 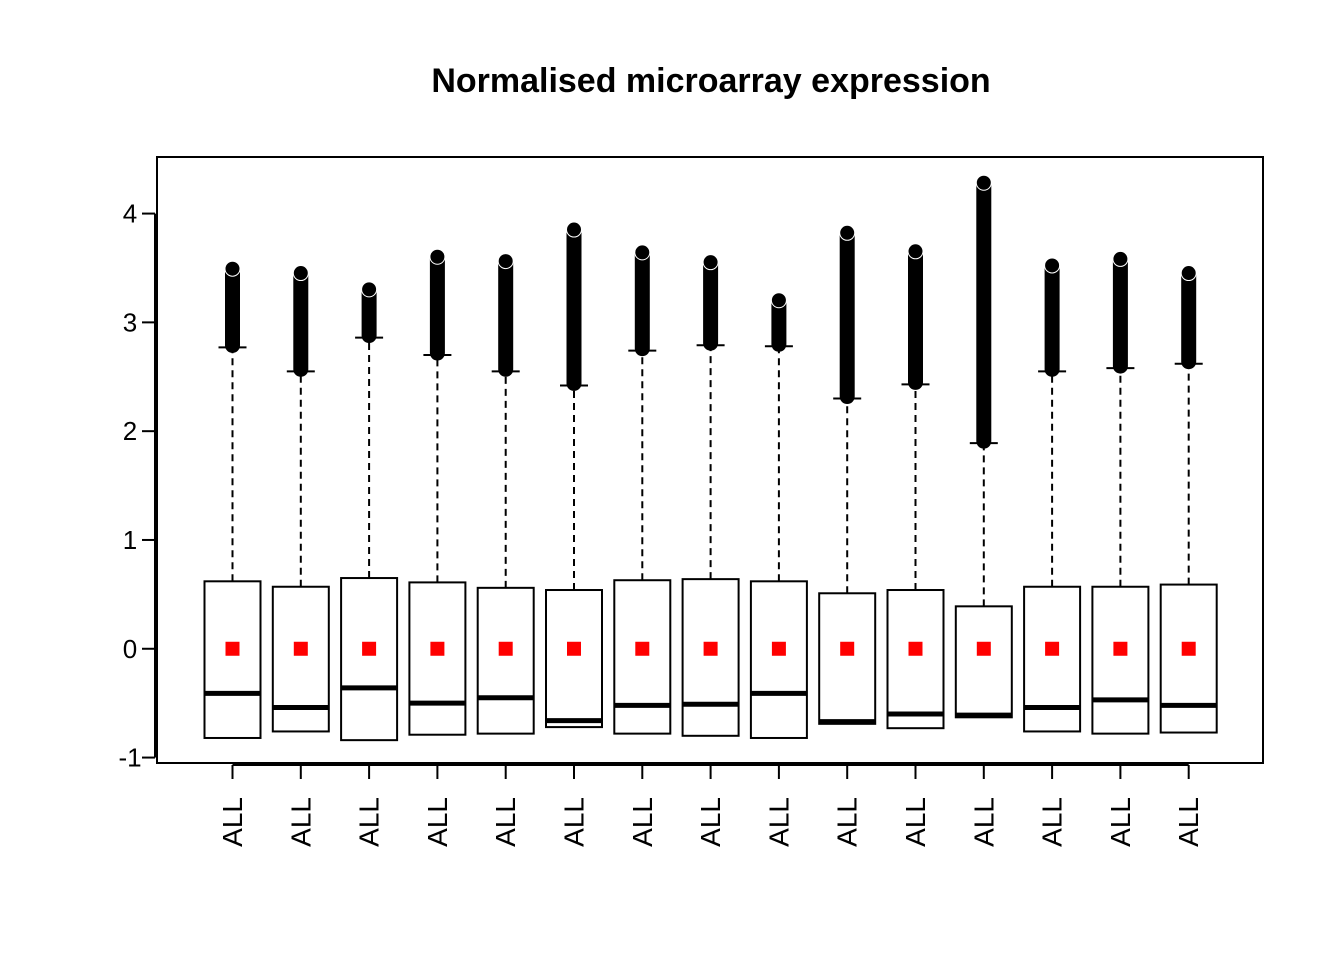 I want to click on y-tick-label: 1, so click(x=130, y=540).